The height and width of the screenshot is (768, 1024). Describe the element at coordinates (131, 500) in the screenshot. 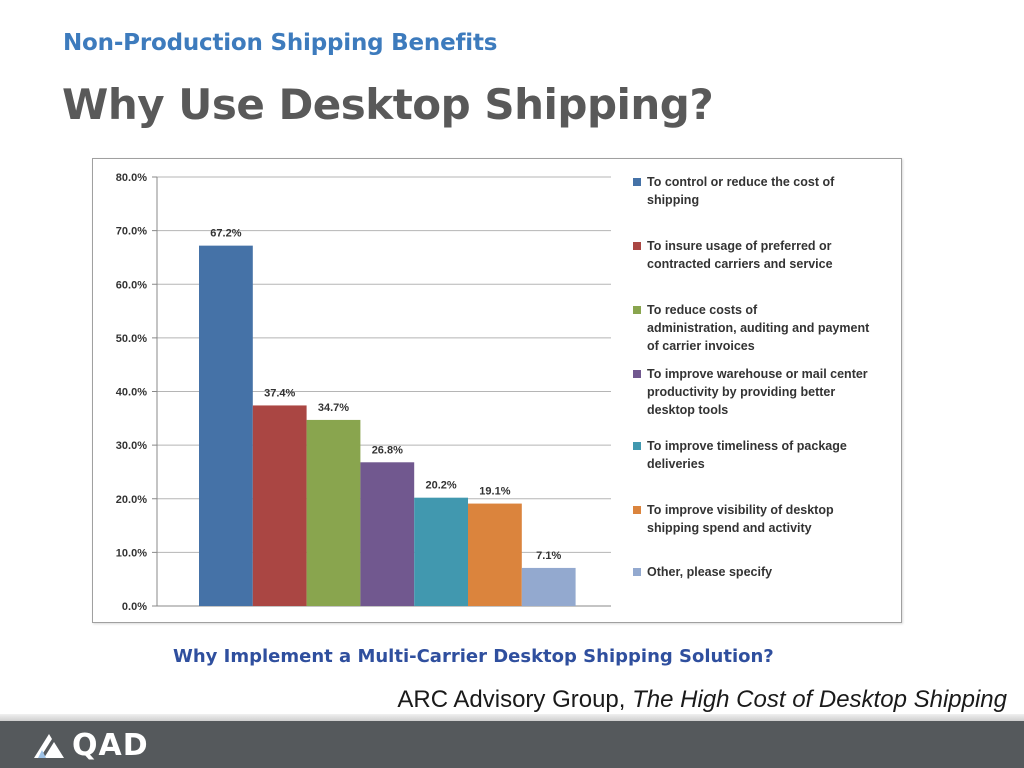

I see `y-tick-label: 20.0%` at that location.